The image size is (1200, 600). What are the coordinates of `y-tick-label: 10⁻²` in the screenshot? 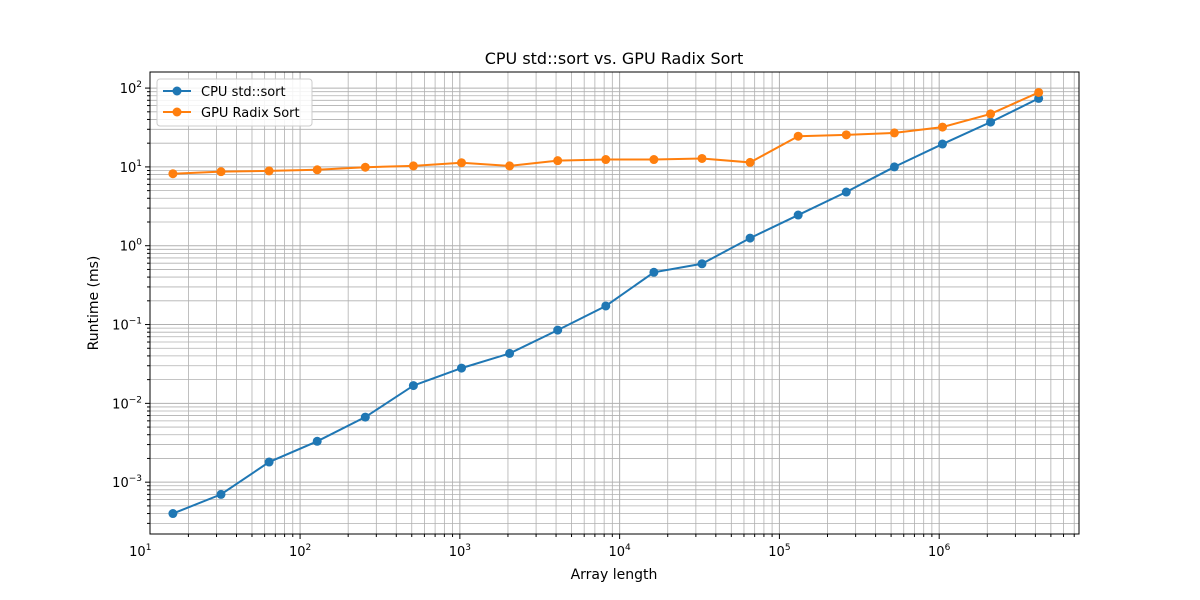 It's located at (127, 403).